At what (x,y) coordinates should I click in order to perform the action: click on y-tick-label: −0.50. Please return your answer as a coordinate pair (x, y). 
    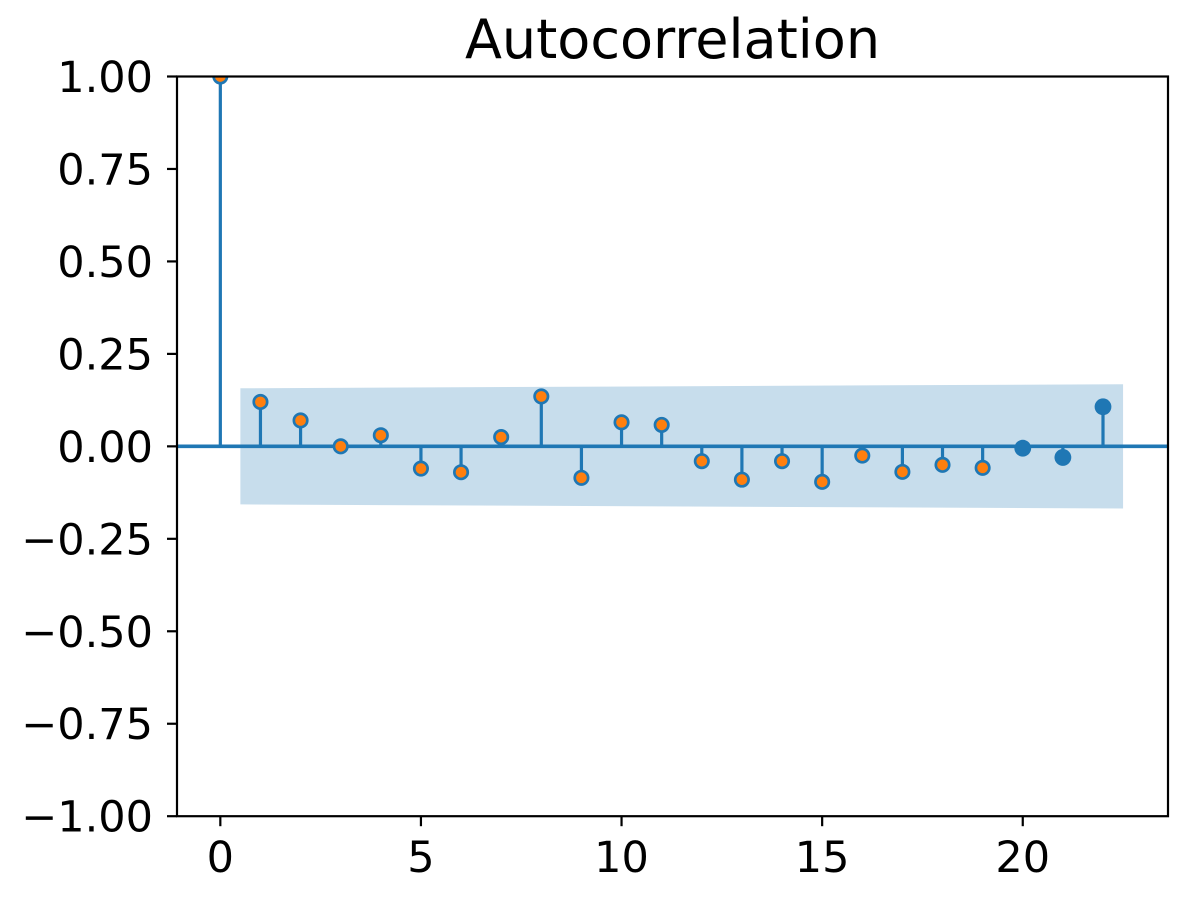
    Looking at the image, I should click on (87, 633).